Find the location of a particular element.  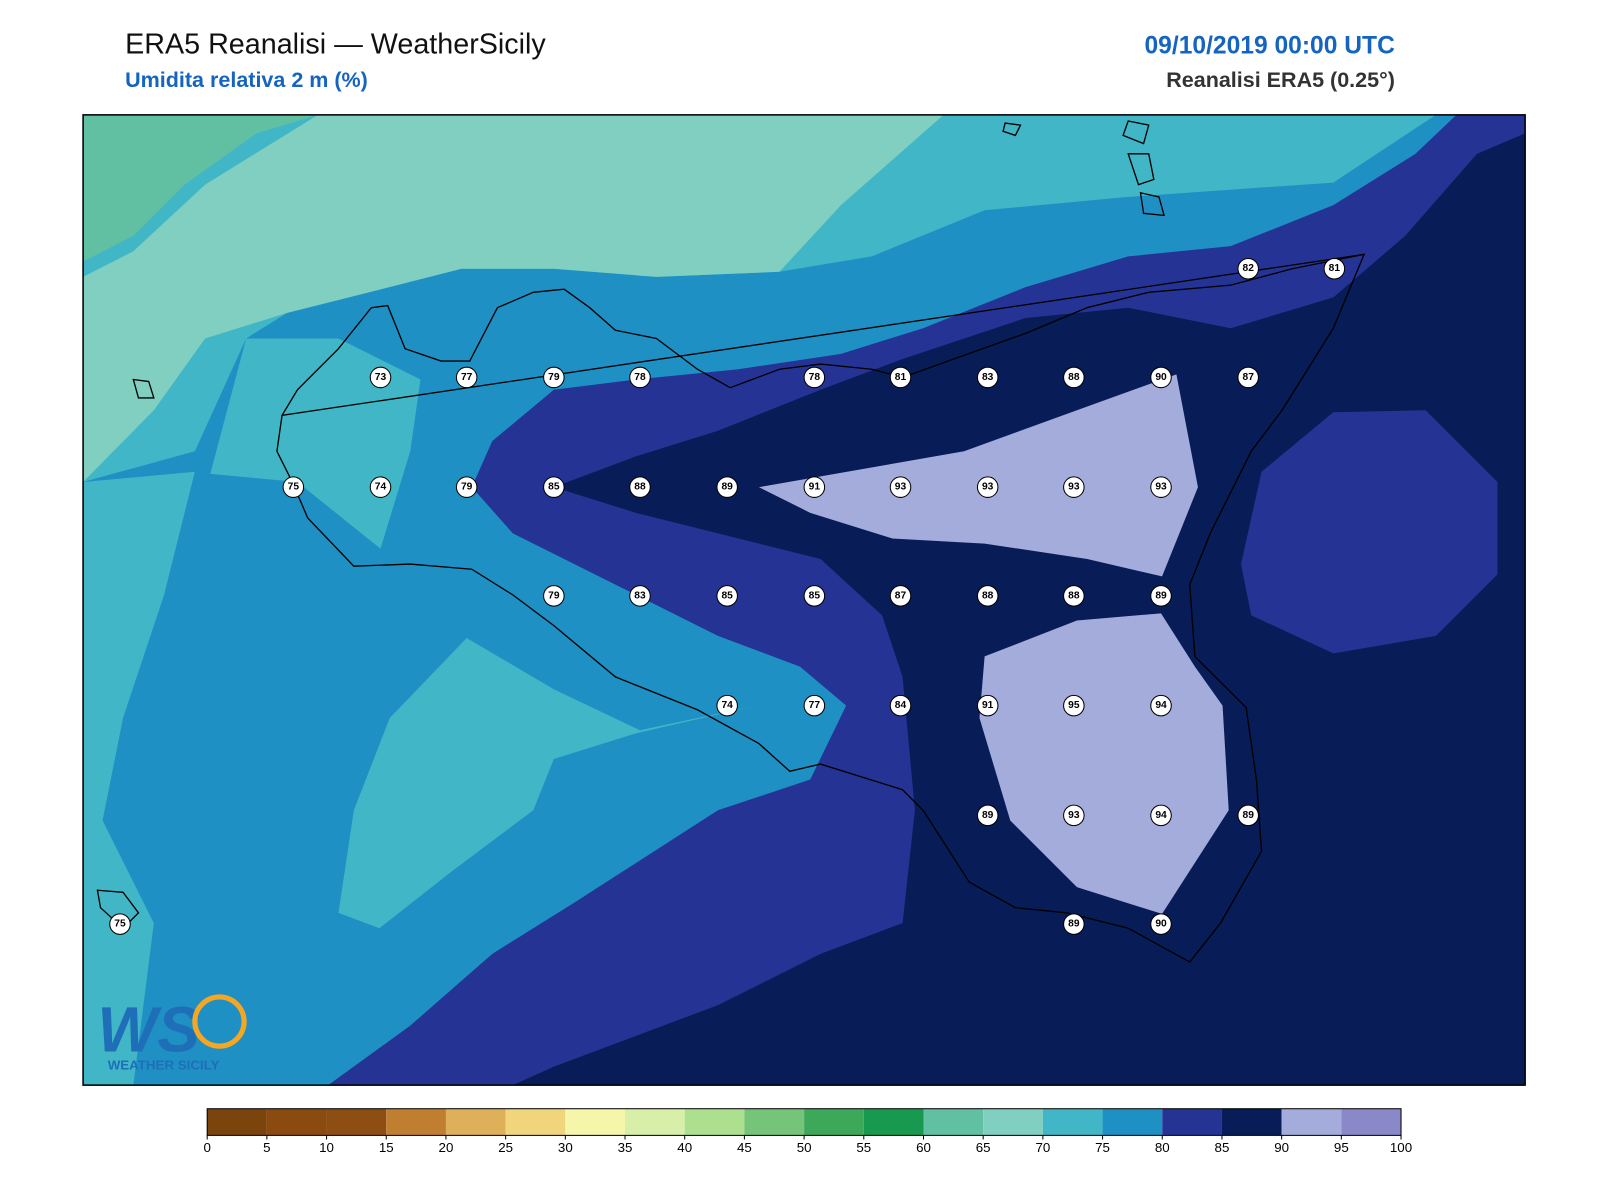

station-value: 90 is located at coordinates (1161, 377).